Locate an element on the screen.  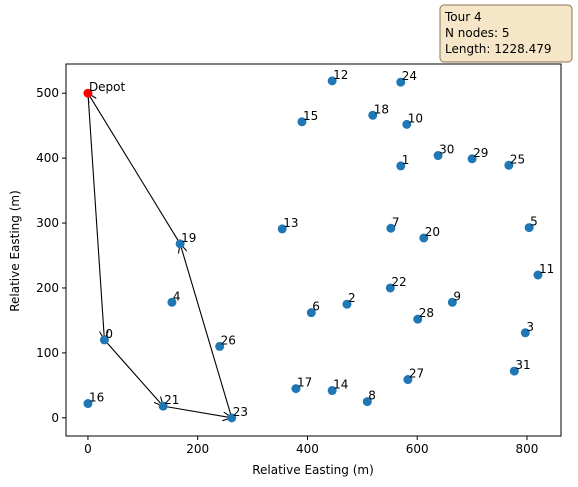
y-tick-label: 300 is located at coordinates (47, 223).